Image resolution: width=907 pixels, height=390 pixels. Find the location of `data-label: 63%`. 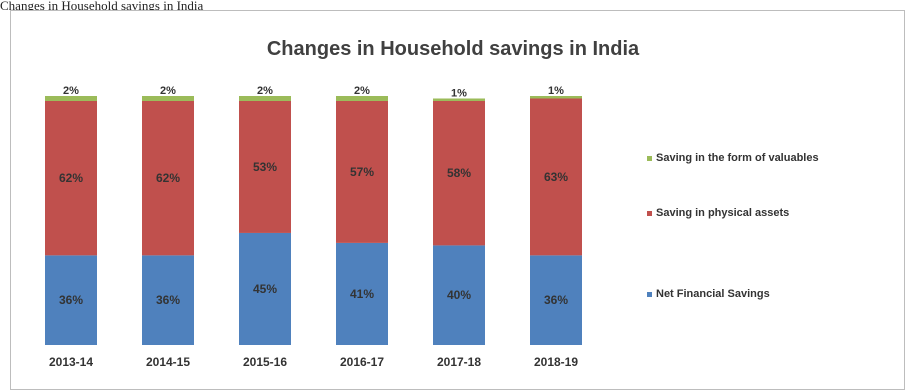

data-label: 63% is located at coordinates (556, 177).